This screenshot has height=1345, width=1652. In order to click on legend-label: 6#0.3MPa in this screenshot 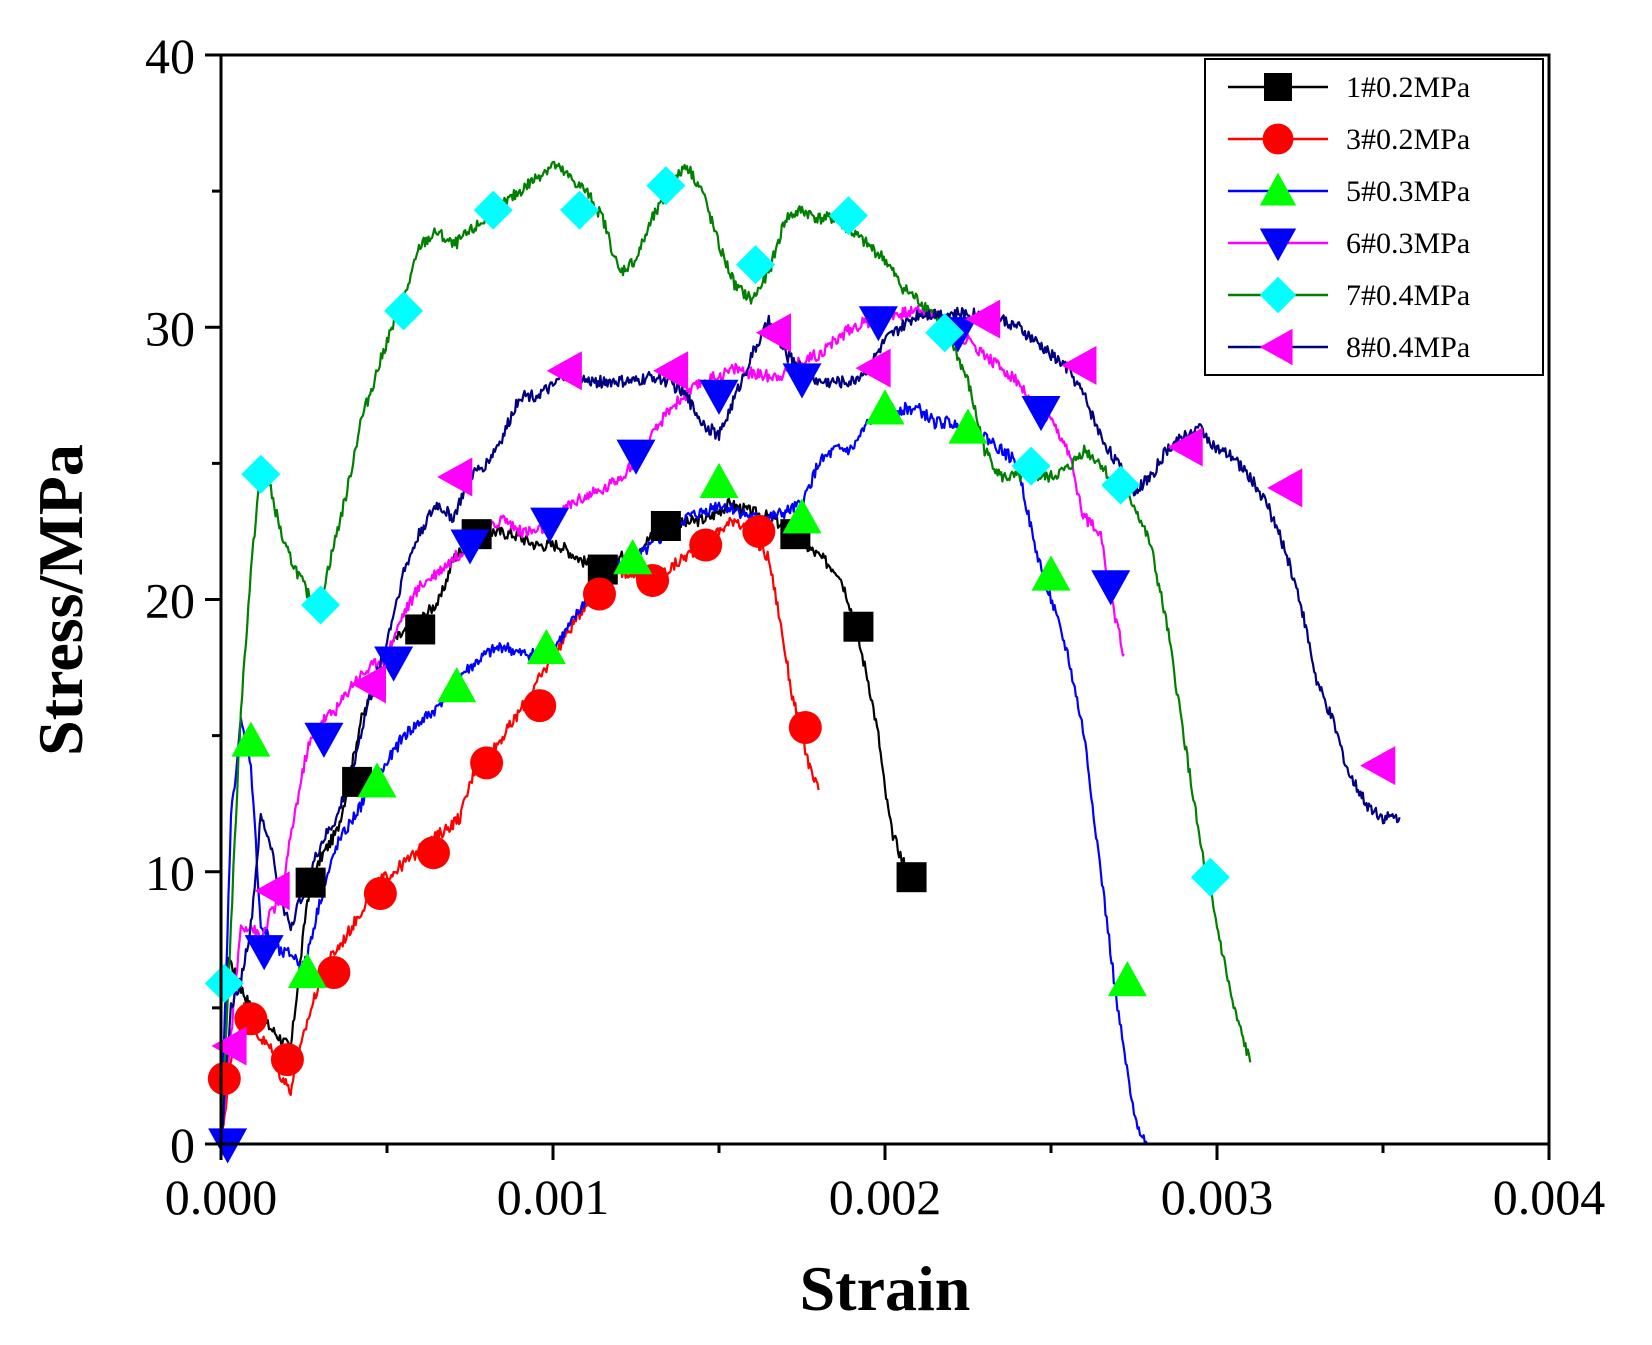, I will do `click(1408, 243)`.